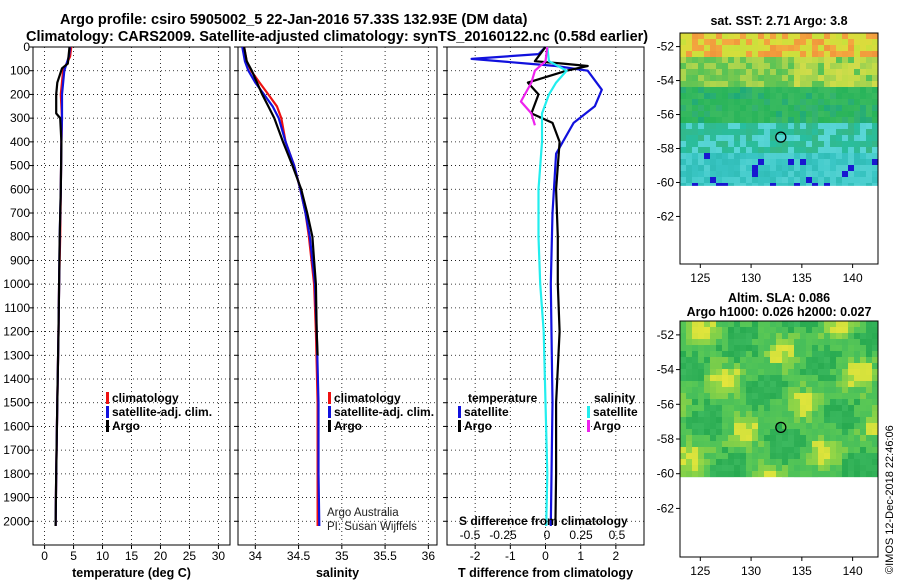 The height and width of the screenshot is (580, 900). Describe the element at coordinates (666, 47) in the screenshot. I see `map-y-tick-label: -52` at that location.